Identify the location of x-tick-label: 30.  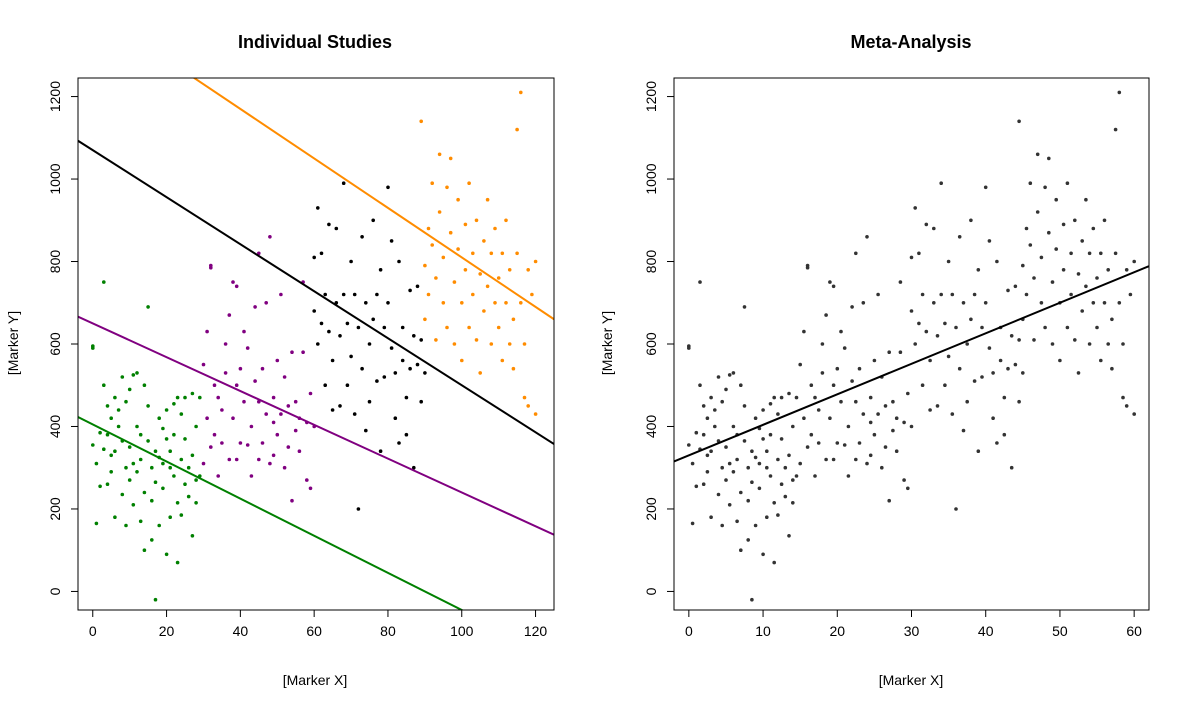
(912, 631).